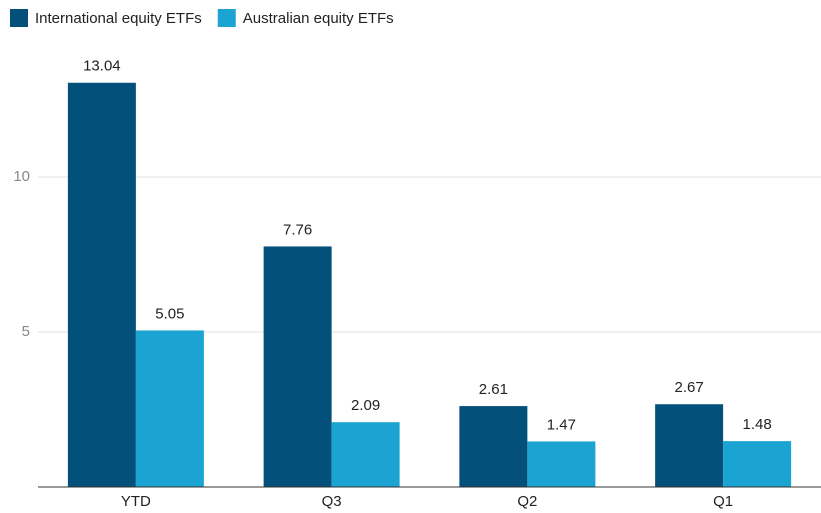  Describe the element at coordinates (136, 501) in the screenshot. I see `x-tick-label: YTD` at that location.